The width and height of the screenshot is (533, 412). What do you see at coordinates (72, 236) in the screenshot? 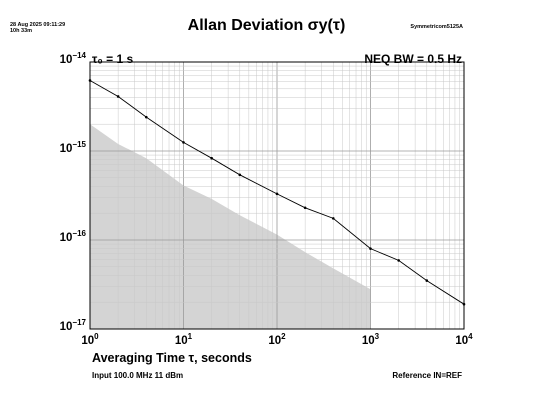
I see `y-tick-label: 10−16` at bounding box center [72, 236].